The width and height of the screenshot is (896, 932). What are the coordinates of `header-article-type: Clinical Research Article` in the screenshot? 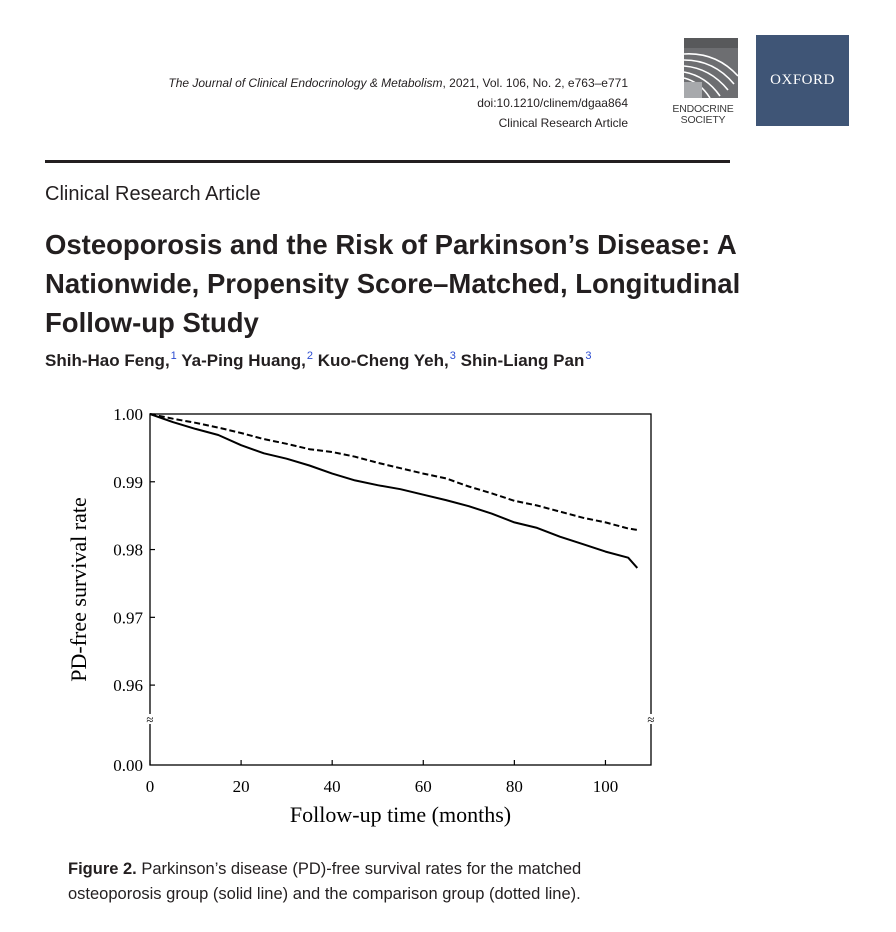 It's located at (563, 123).